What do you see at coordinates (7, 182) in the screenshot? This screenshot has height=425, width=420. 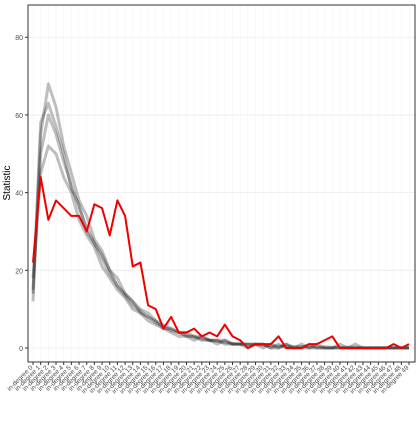 I see `y-axis-label: Statistic` at bounding box center [7, 182].